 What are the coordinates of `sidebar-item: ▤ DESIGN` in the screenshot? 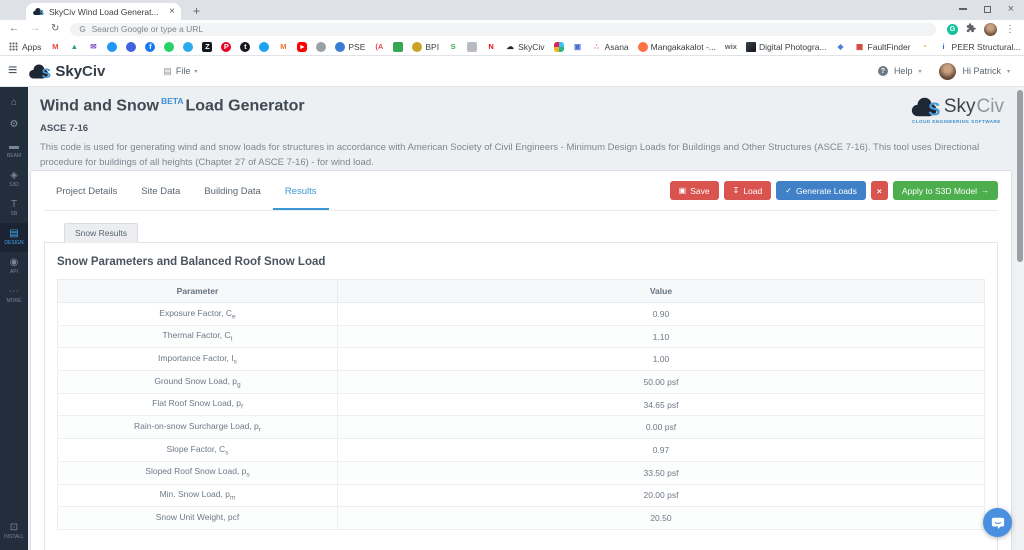 It's located at (14, 237).